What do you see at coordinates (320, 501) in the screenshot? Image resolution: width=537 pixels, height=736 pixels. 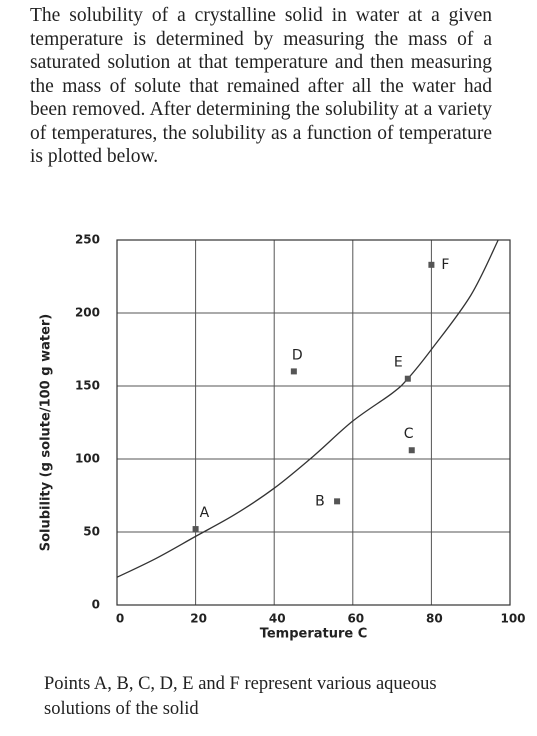 I see `point-label: B` at bounding box center [320, 501].